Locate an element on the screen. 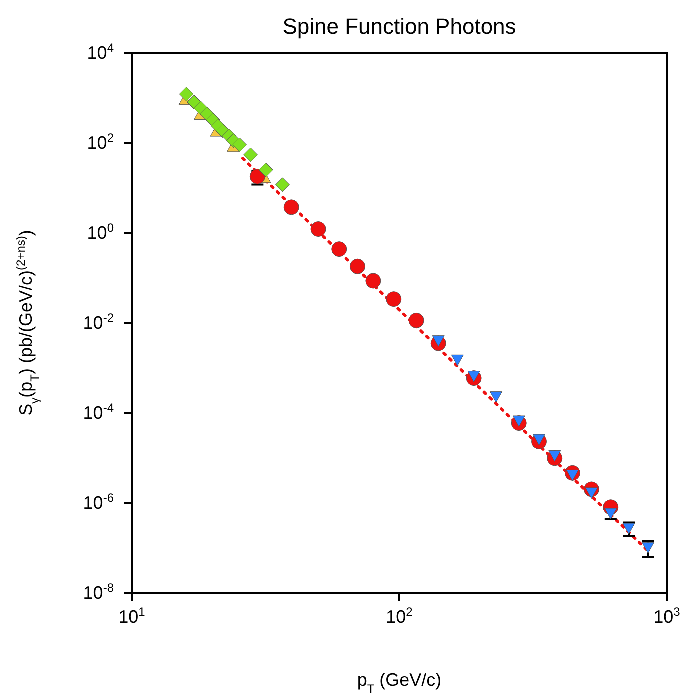 Image resolution: width=691 pixels, height=698 pixels. y-tick-label: 10$^{-8}$ is located at coordinates (98, 592).